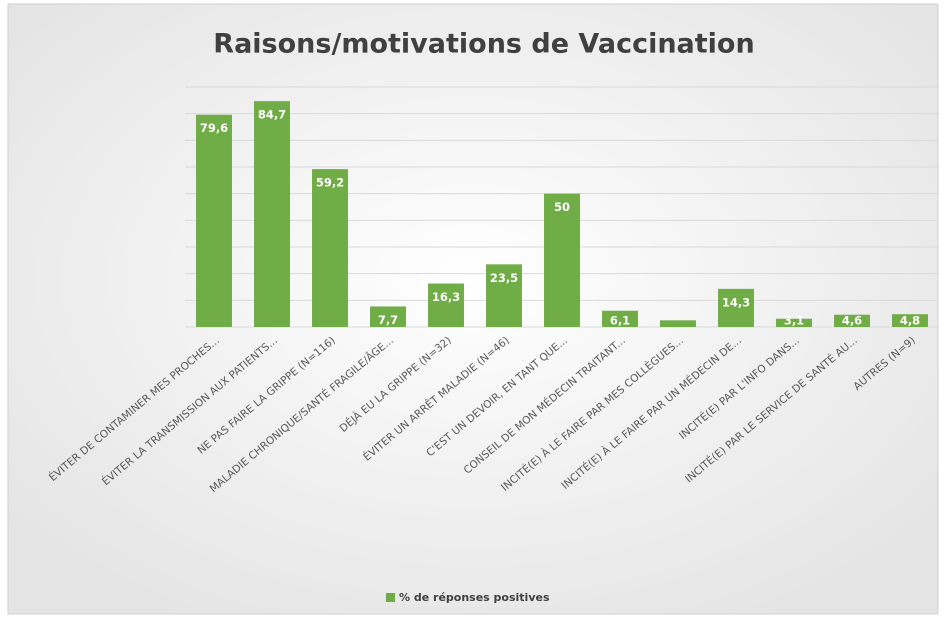  What do you see at coordinates (504, 278) in the screenshot?
I see `data-label: 23,5` at bounding box center [504, 278].